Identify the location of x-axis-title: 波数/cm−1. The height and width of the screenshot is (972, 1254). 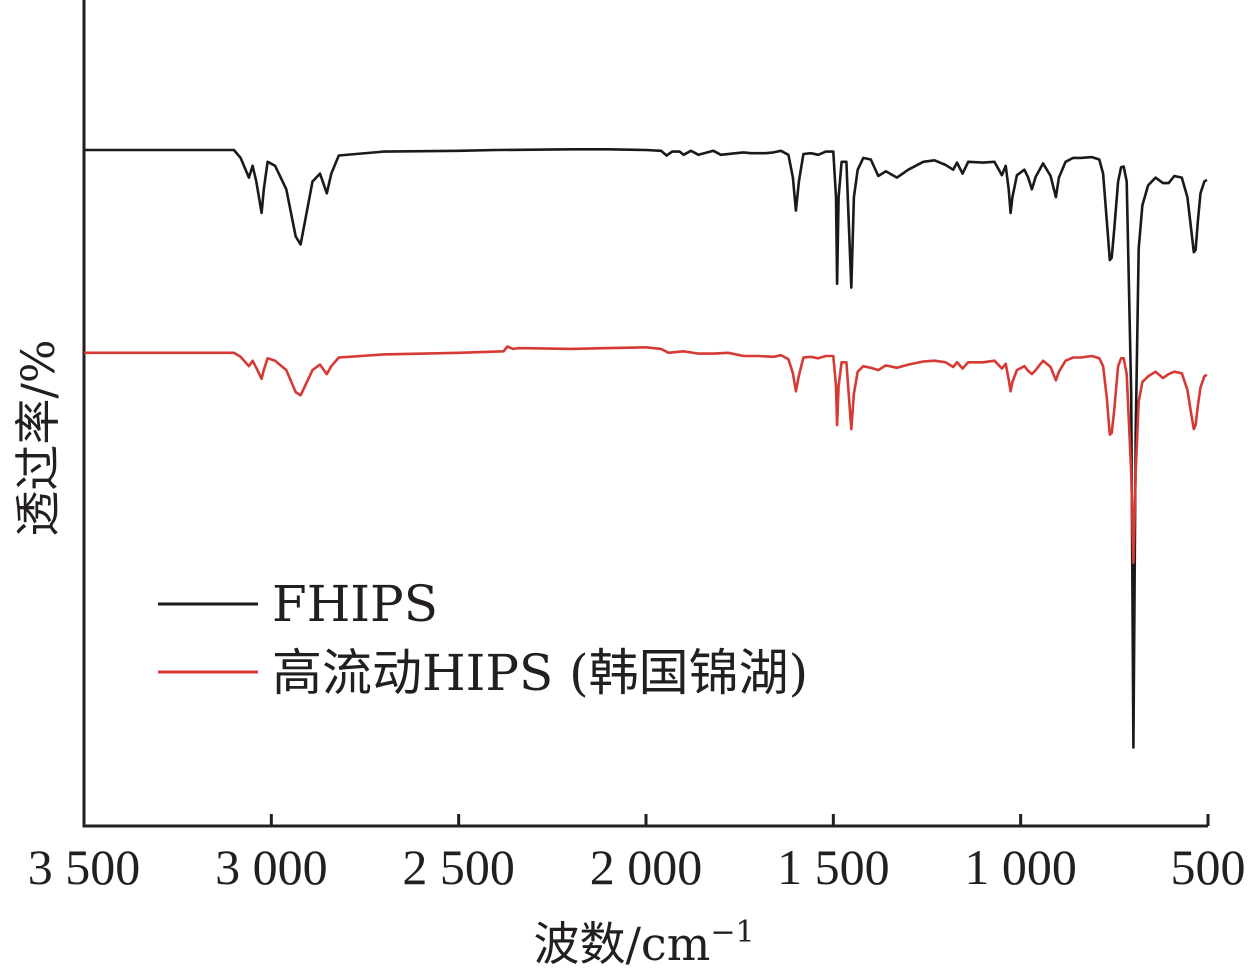
(643, 943).